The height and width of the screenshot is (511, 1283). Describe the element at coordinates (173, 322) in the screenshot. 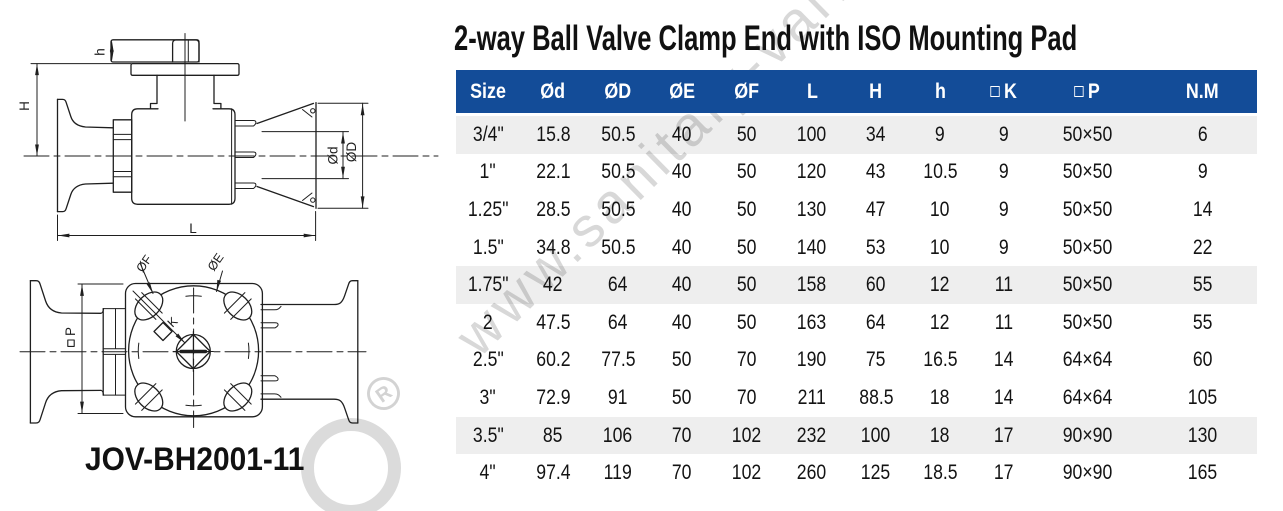

I see `svg-text: K` at that location.